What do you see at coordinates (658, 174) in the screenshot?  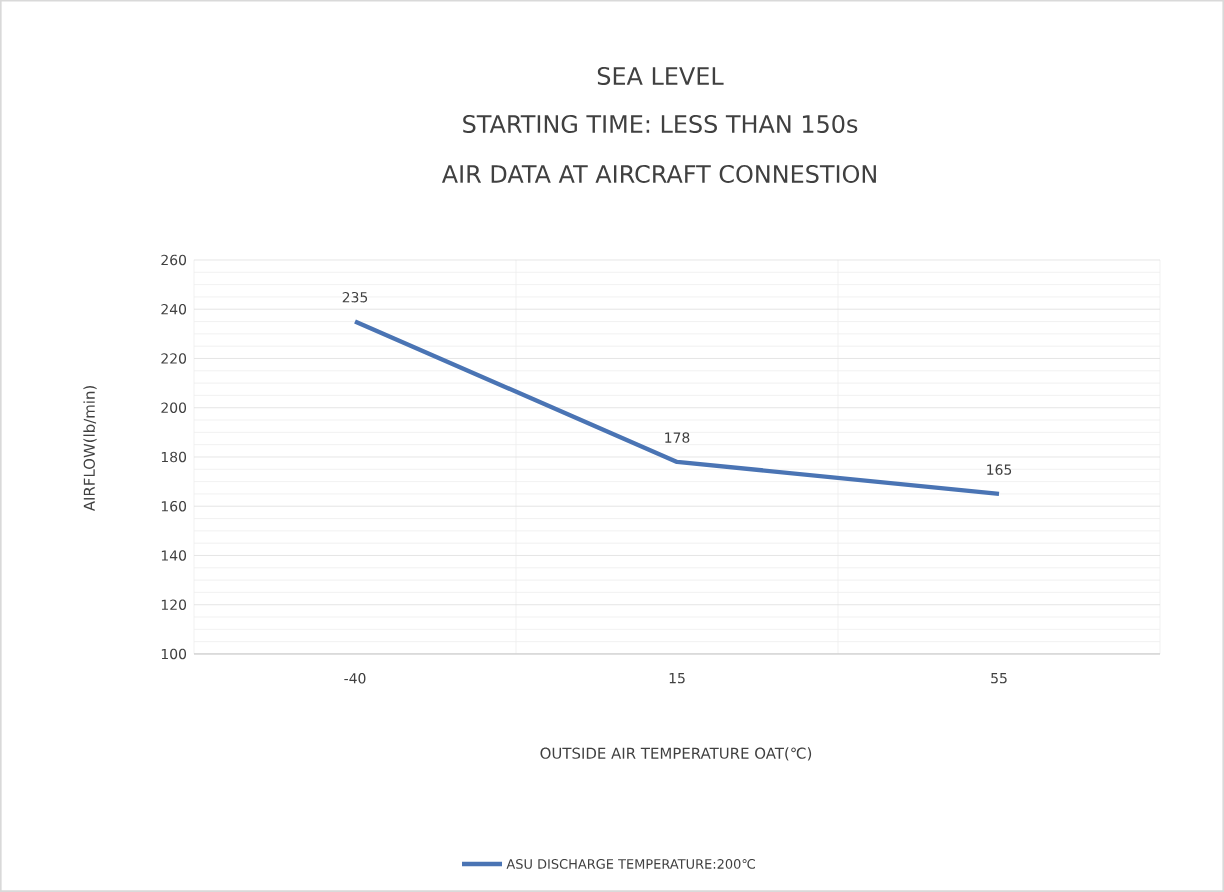 I see `text: AIR DATA AT AIRCRAFT CONNESTION` at bounding box center [658, 174].